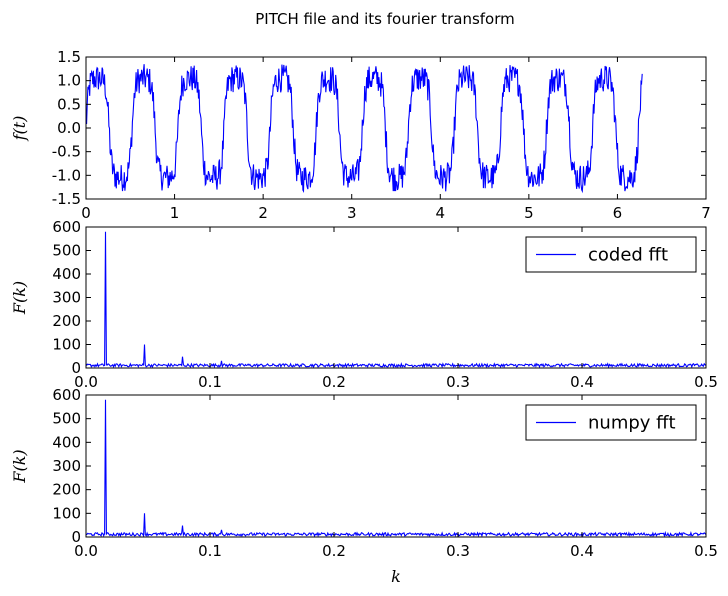 The height and width of the screenshot is (596, 728). Describe the element at coordinates (66, 175) in the screenshot. I see `y-tick-label: -1.0` at that location.